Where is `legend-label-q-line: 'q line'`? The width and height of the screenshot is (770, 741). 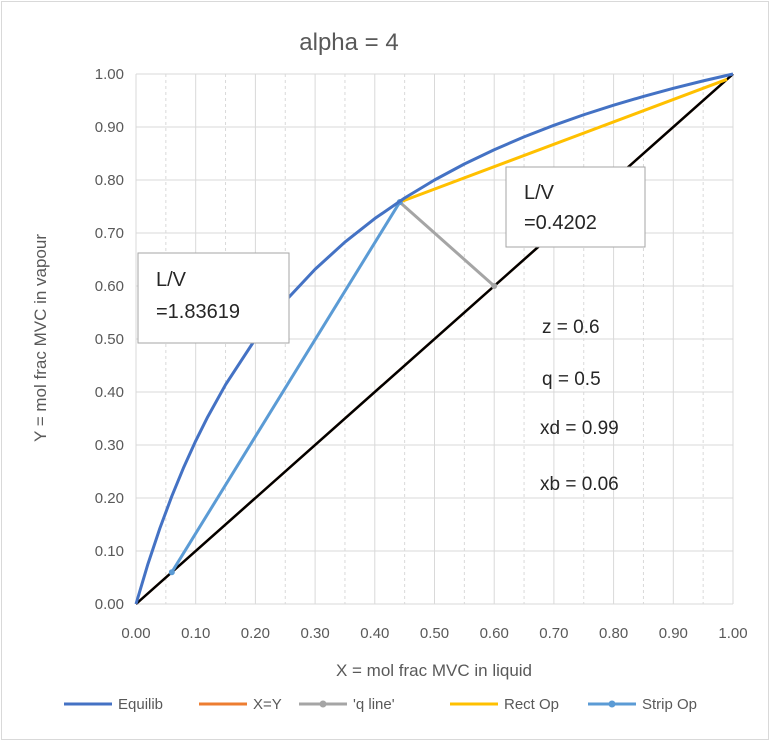
legend-label-q-line: 'q line' is located at coordinates (374, 704).